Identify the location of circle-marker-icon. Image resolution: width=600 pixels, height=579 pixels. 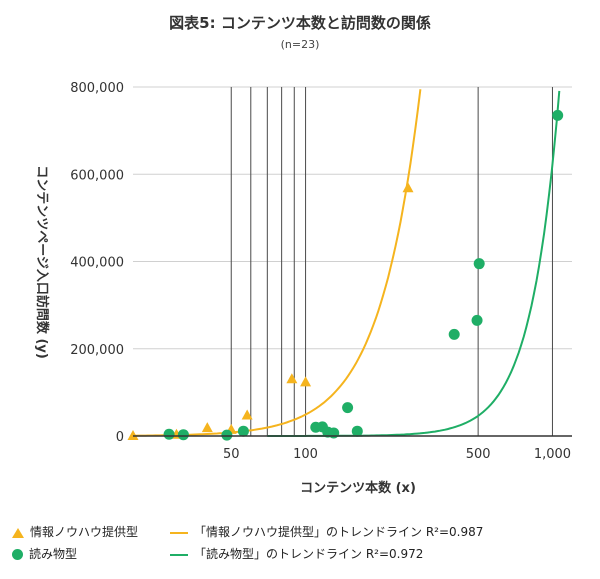
(17, 554).